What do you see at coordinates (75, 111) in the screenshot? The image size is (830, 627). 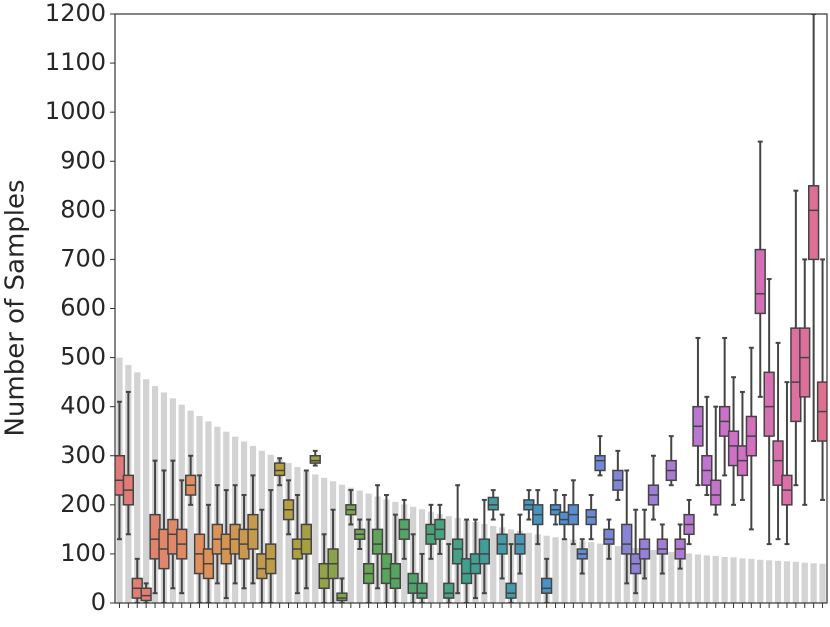 I see `y-tick-label: 1000` at bounding box center [75, 111].